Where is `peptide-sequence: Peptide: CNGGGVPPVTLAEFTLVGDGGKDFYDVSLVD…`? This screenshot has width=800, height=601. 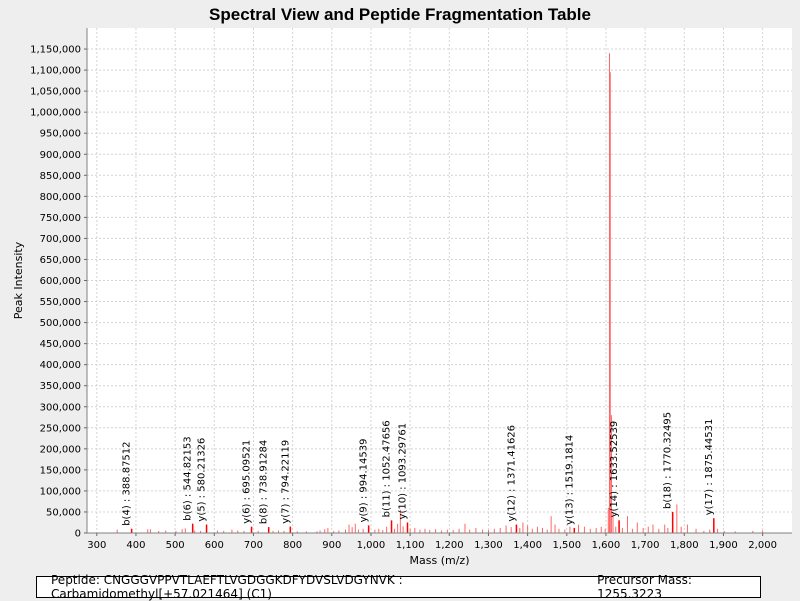
peptide-sequence: Peptide: CNGGGVPPVTLAEFTLVGDGGKDFYDVSLVD… is located at coordinates (227, 587).